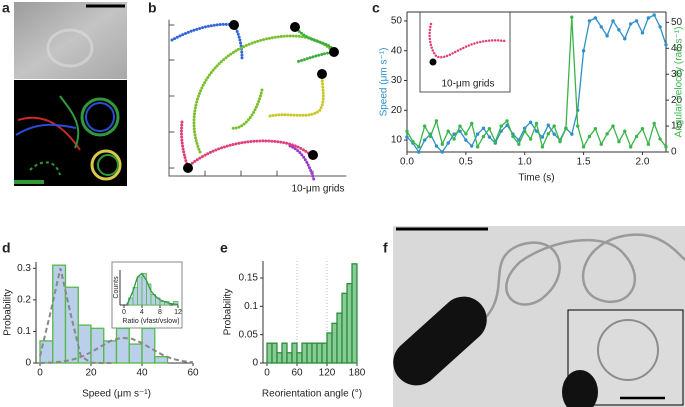 This screenshot has height=407, width=685. What do you see at coordinates (466, 162) in the screenshot?
I see `x-tick-label: 0.5` at bounding box center [466, 162].